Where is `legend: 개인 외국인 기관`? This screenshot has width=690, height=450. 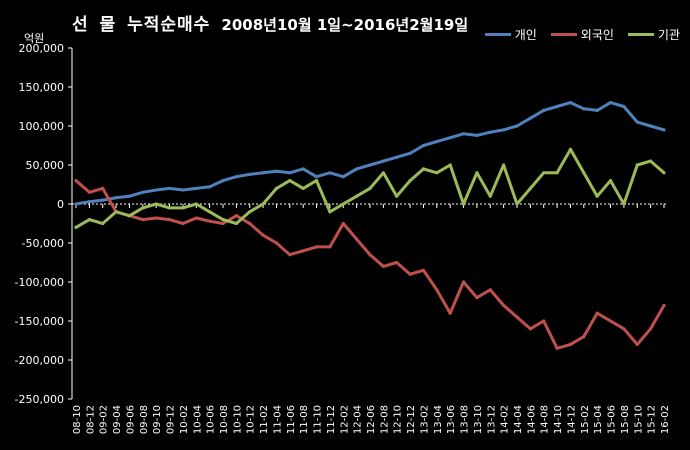
legend: 개인 외국인 기관 is located at coordinates (582, 34).